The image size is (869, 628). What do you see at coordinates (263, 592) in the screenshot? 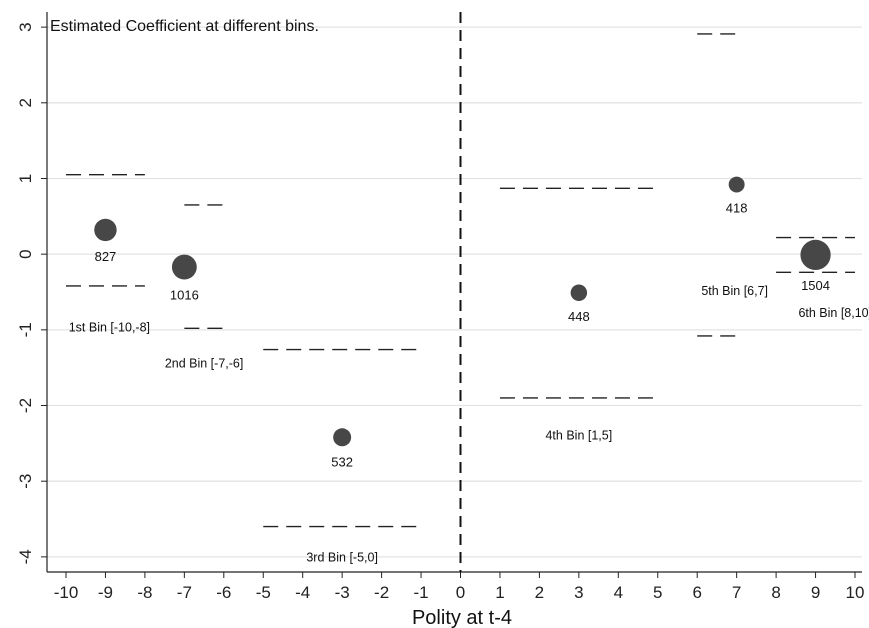
I see `x-tick-label: -5` at bounding box center [263, 592].